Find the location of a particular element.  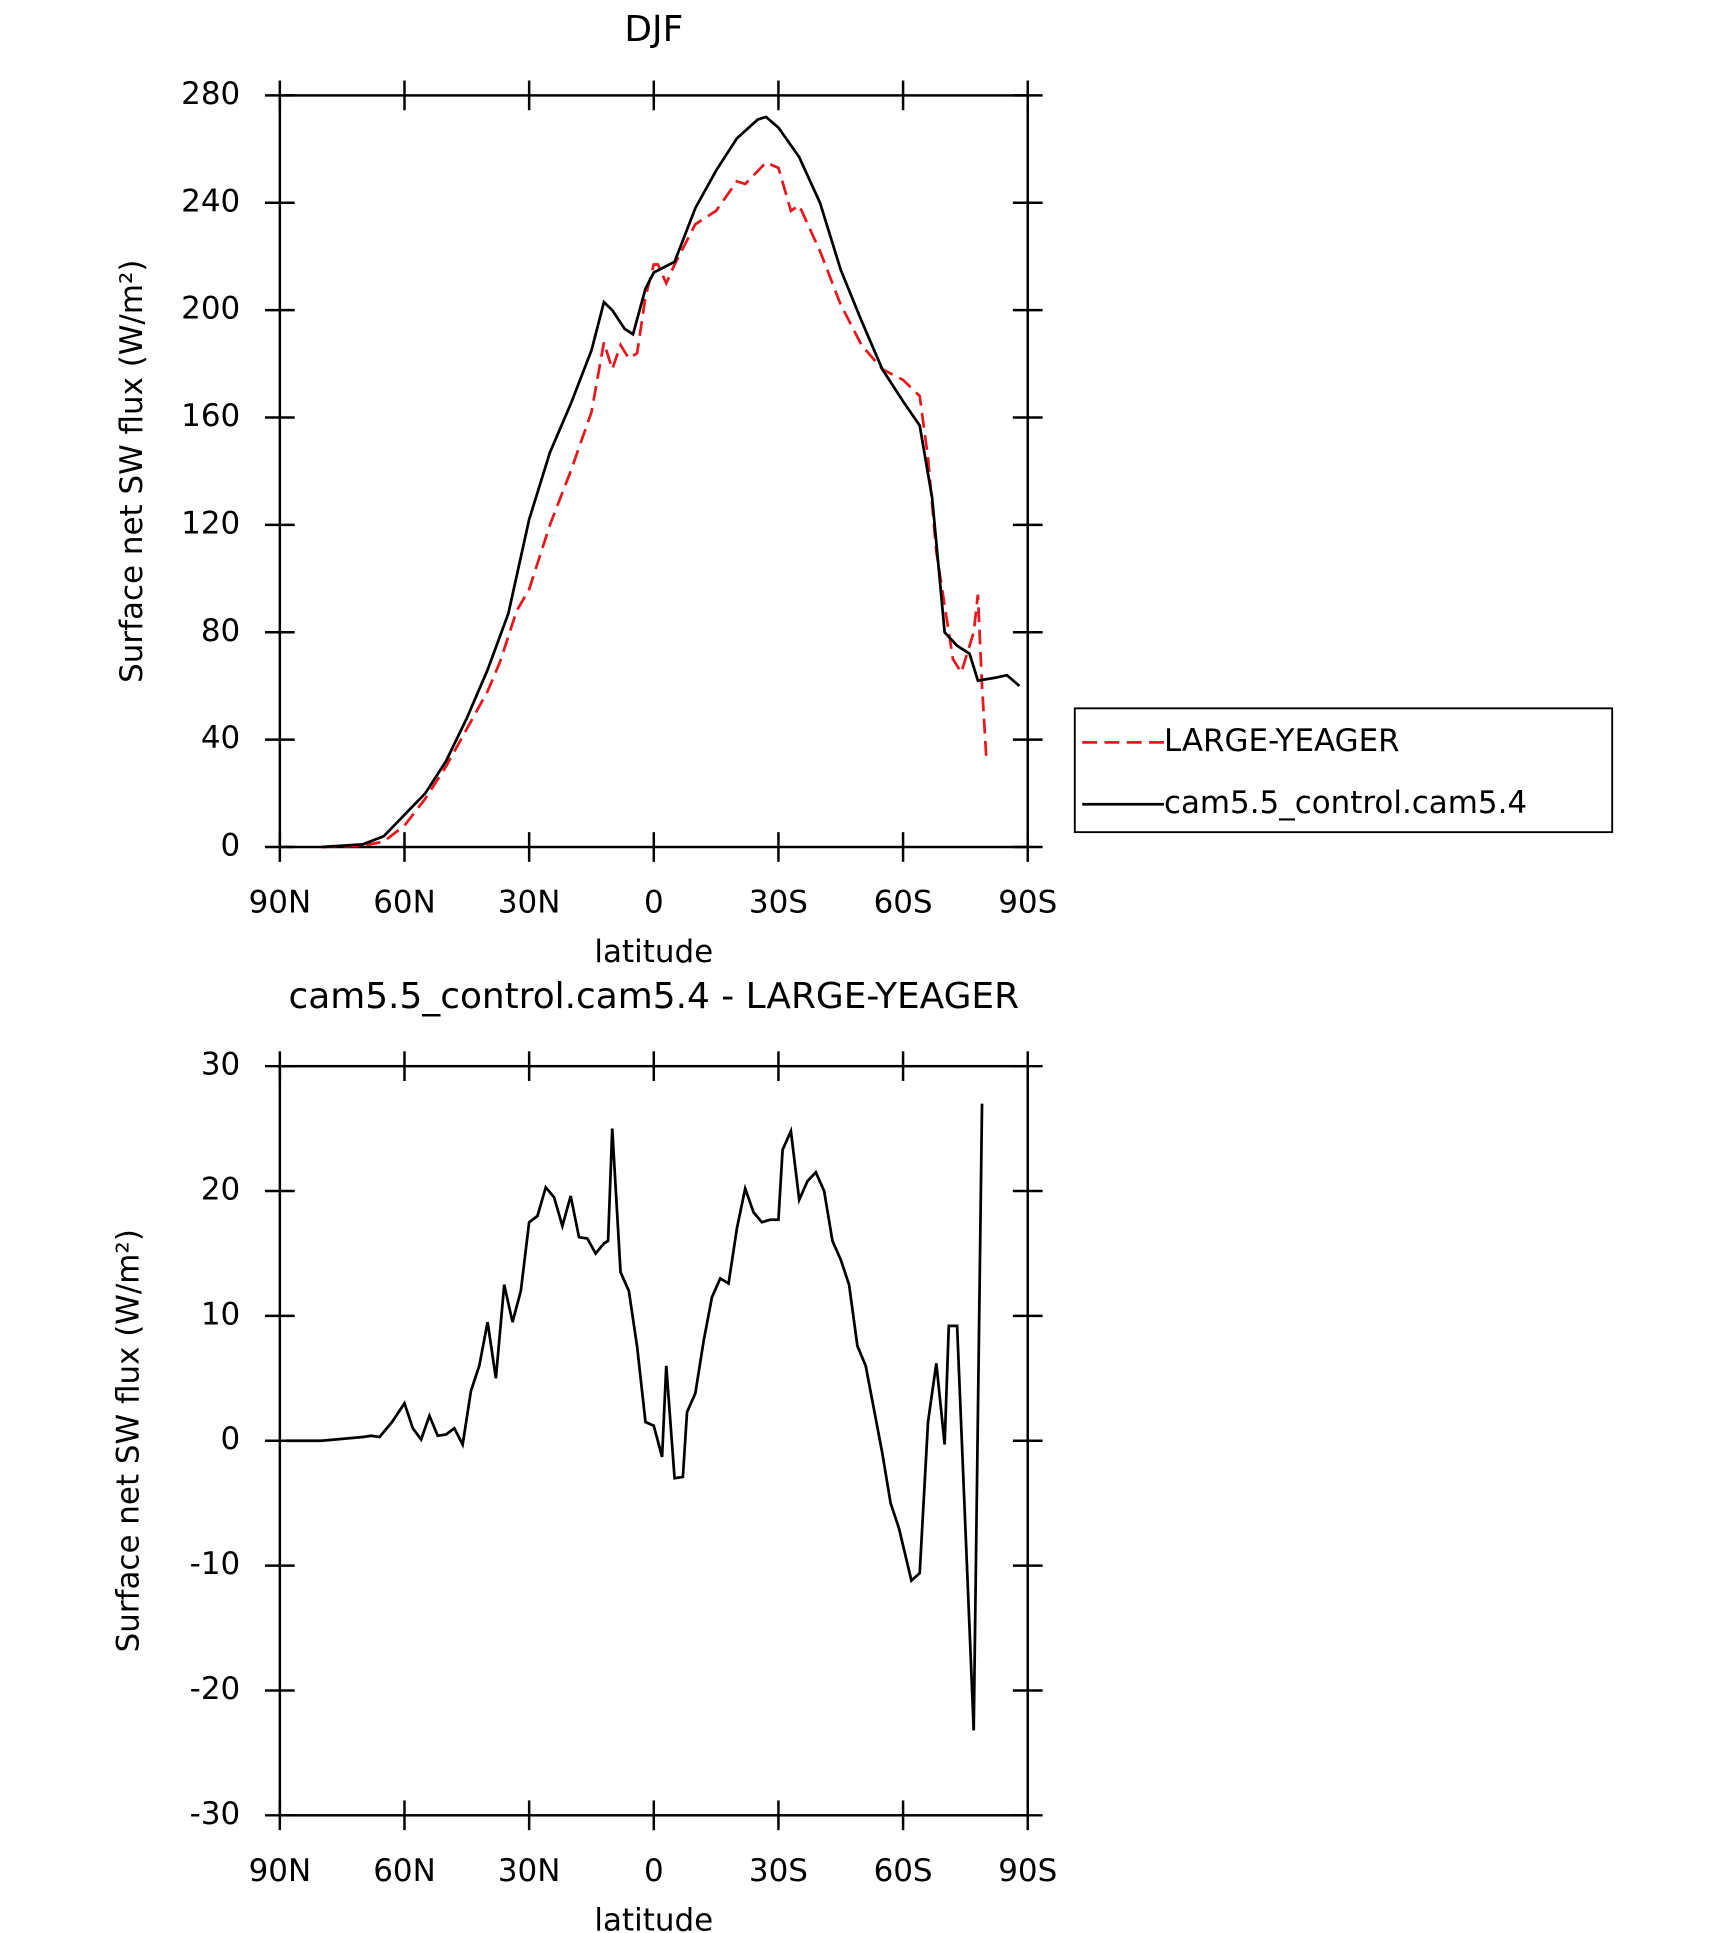

y-tick-label: 160 is located at coordinates (210, 416).